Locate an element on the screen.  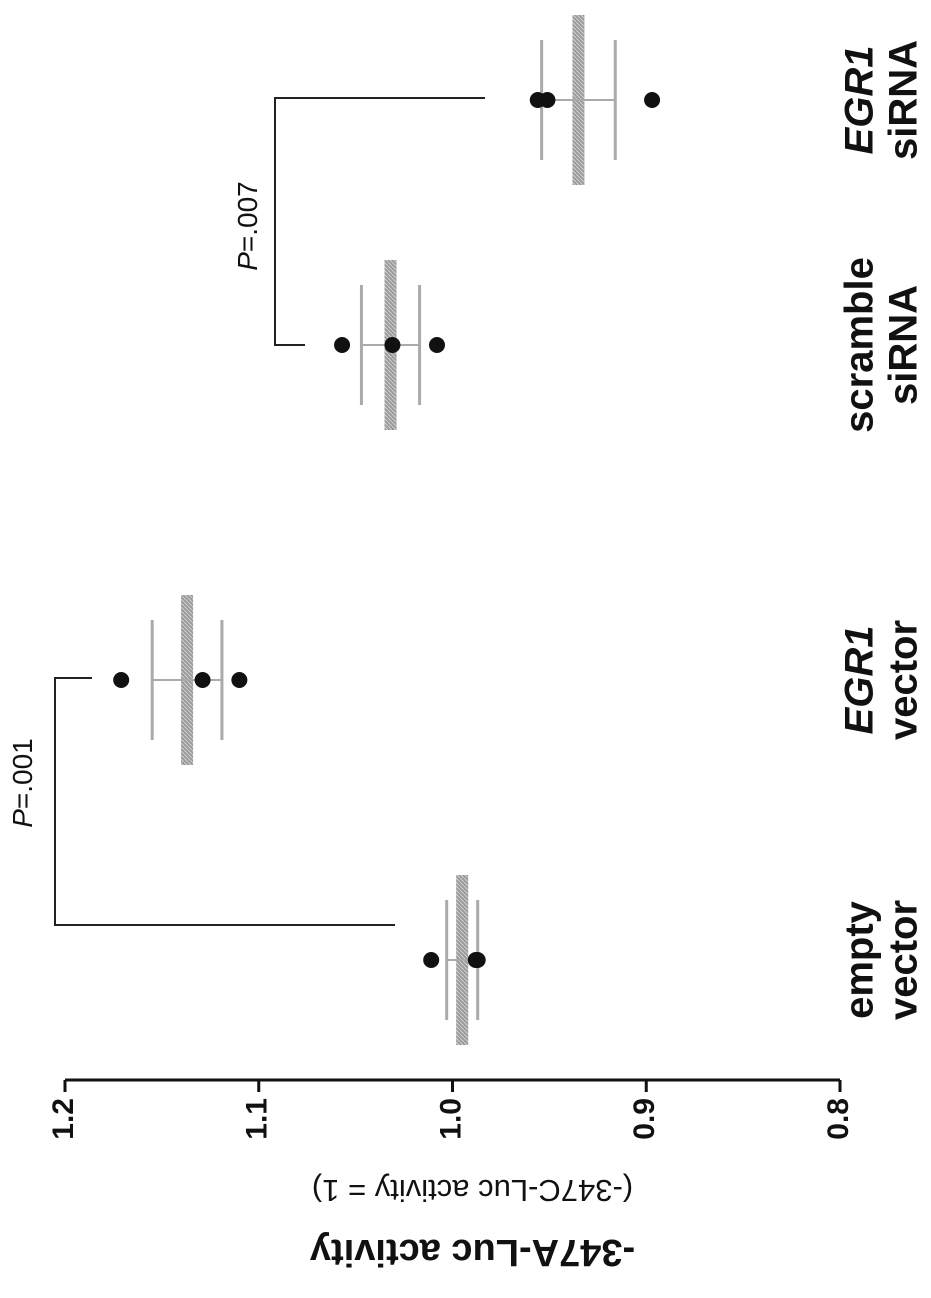
category-label: empty is located at coordinates (860, 959).